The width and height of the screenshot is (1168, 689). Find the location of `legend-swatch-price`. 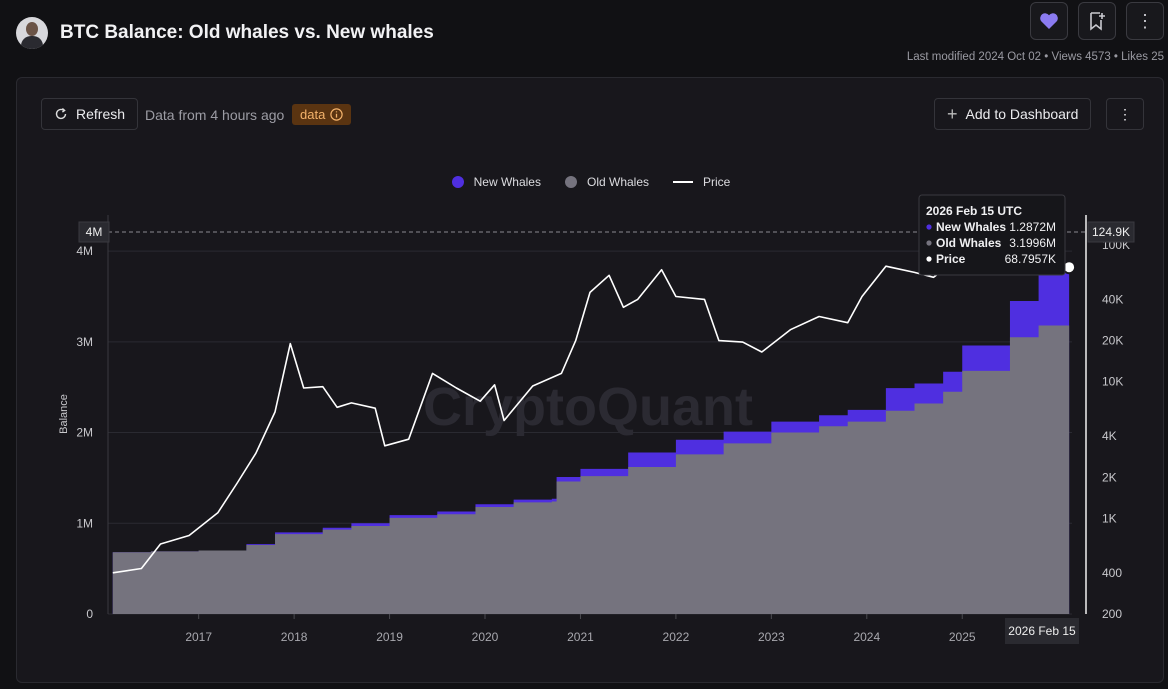

legend-swatch-price is located at coordinates (683, 182).